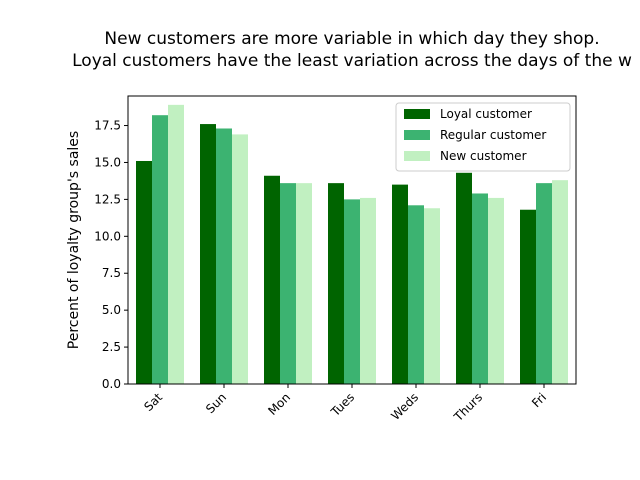 The width and height of the screenshot is (640, 480). Describe the element at coordinates (111, 347) in the screenshot. I see `y-tick-label: 2.5` at that location.